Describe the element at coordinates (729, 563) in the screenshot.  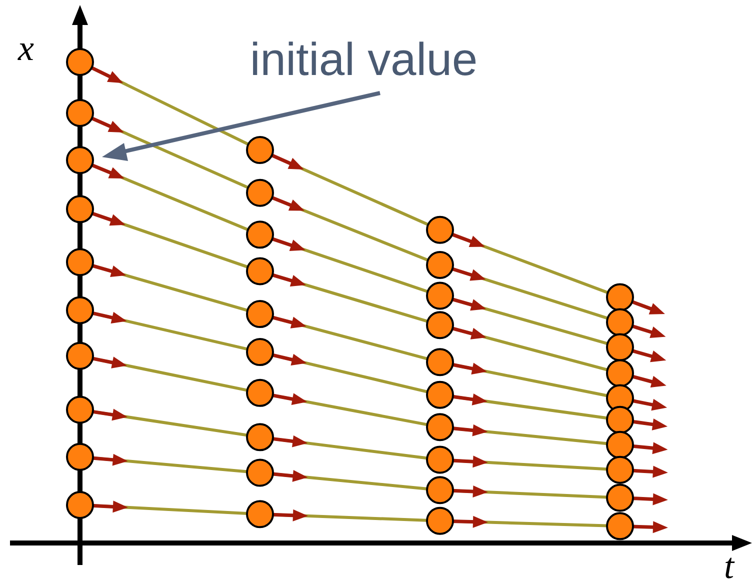
I see `x-axis-title: t` at that location.